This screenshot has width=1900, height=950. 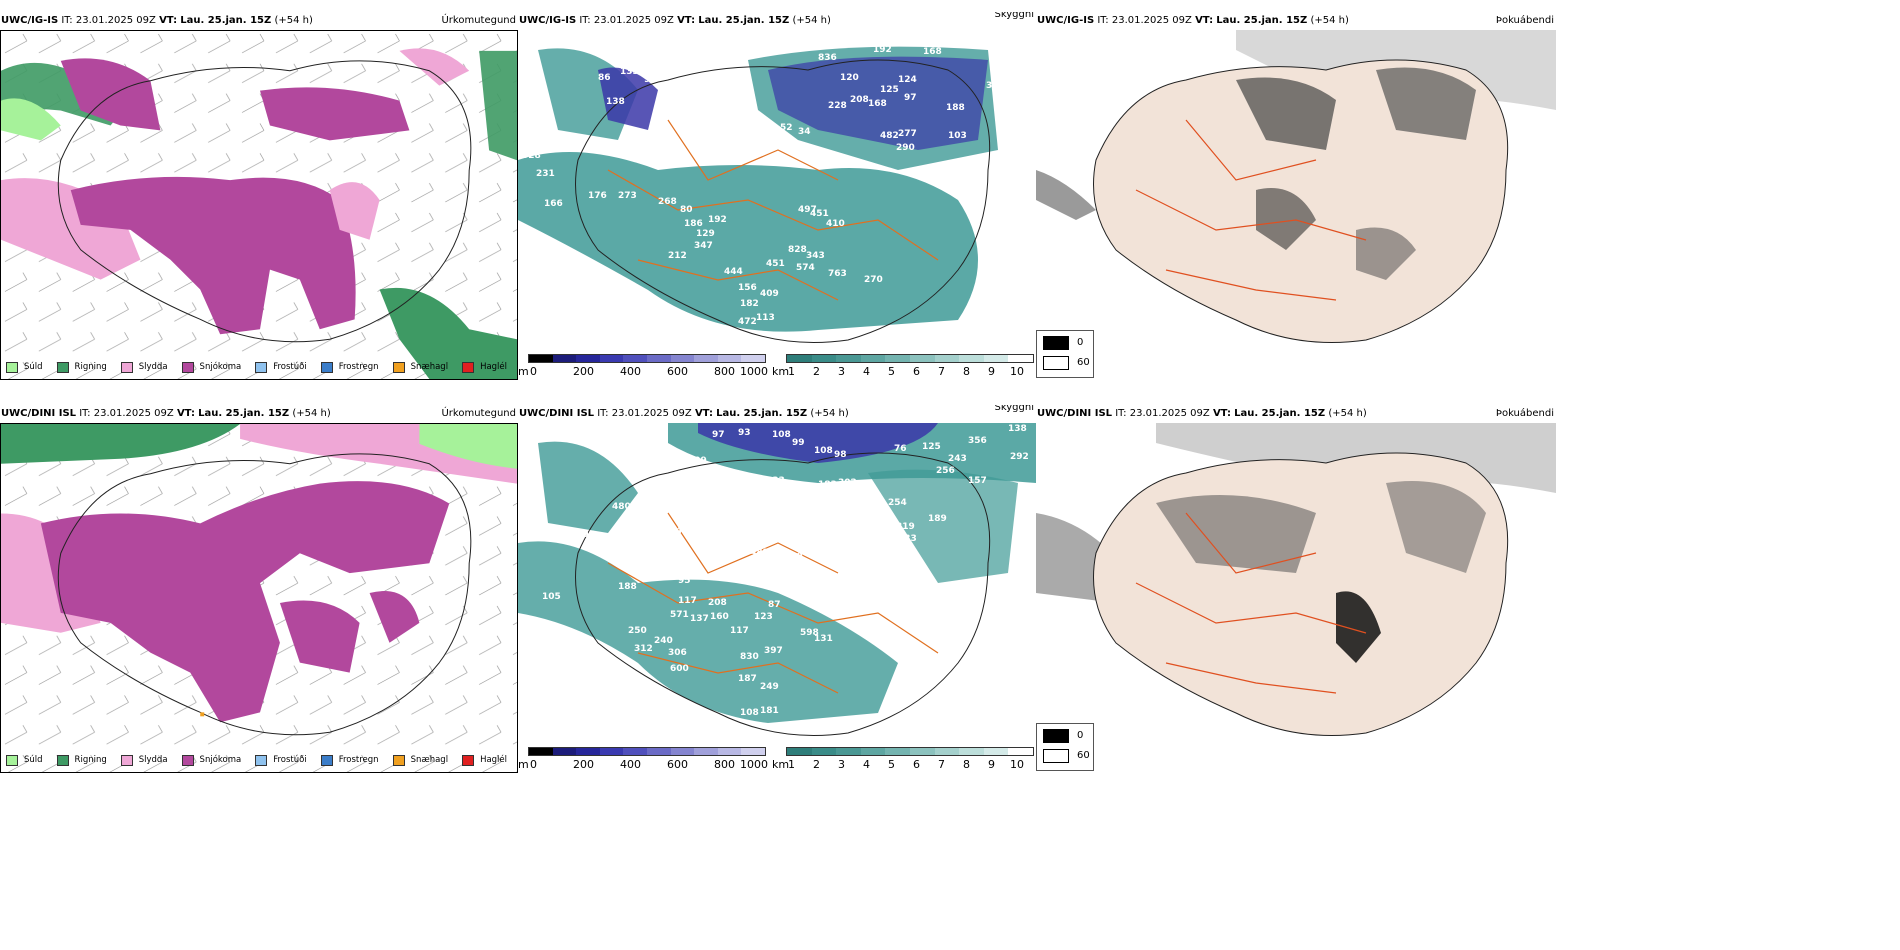 What do you see at coordinates (977, 481) in the screenshot?
I see `svg-text: 157` at bounding box center [977, 481].